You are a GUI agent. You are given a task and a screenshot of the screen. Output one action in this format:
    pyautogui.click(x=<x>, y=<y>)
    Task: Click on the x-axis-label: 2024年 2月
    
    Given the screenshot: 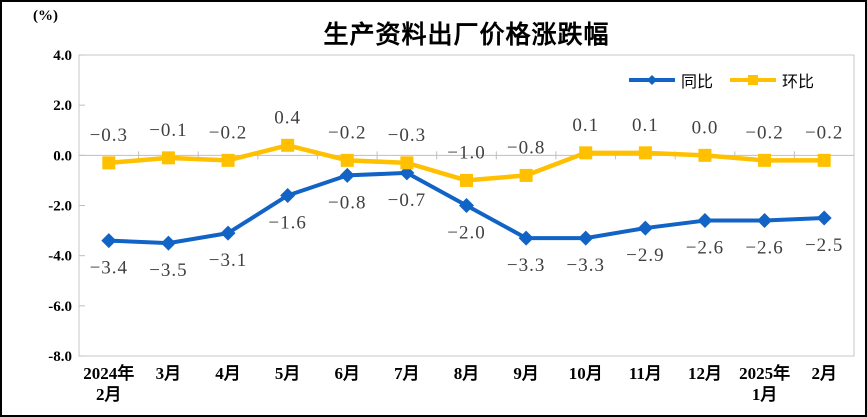 What is the action you would take?
    pyautogui.click(x=108, y=383)
    